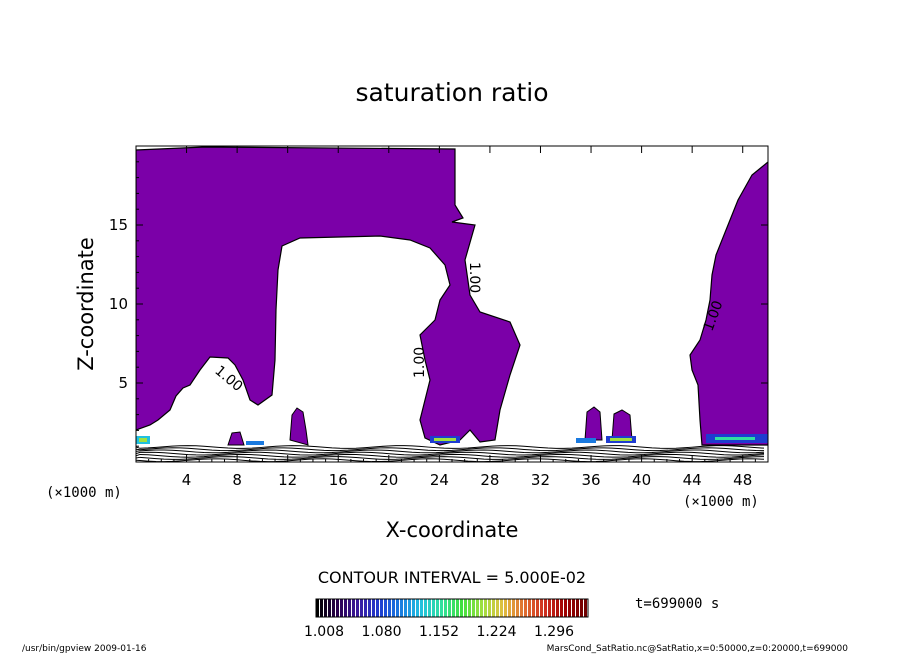 The width and height of the screenshot is (904, 654). What do you see at coordinates (452, 530) in the screenshot?
I see `x-axis-label: X-coordinate` at bounding box center [452, 530].